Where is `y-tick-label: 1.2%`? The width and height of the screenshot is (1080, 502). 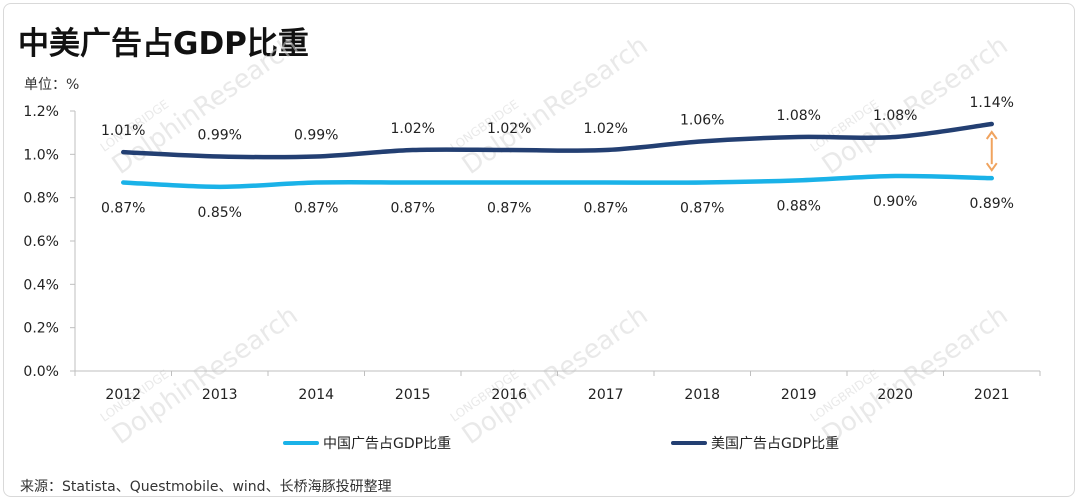
y-tick-label: 1.2% is located at coordinates (41, 112).